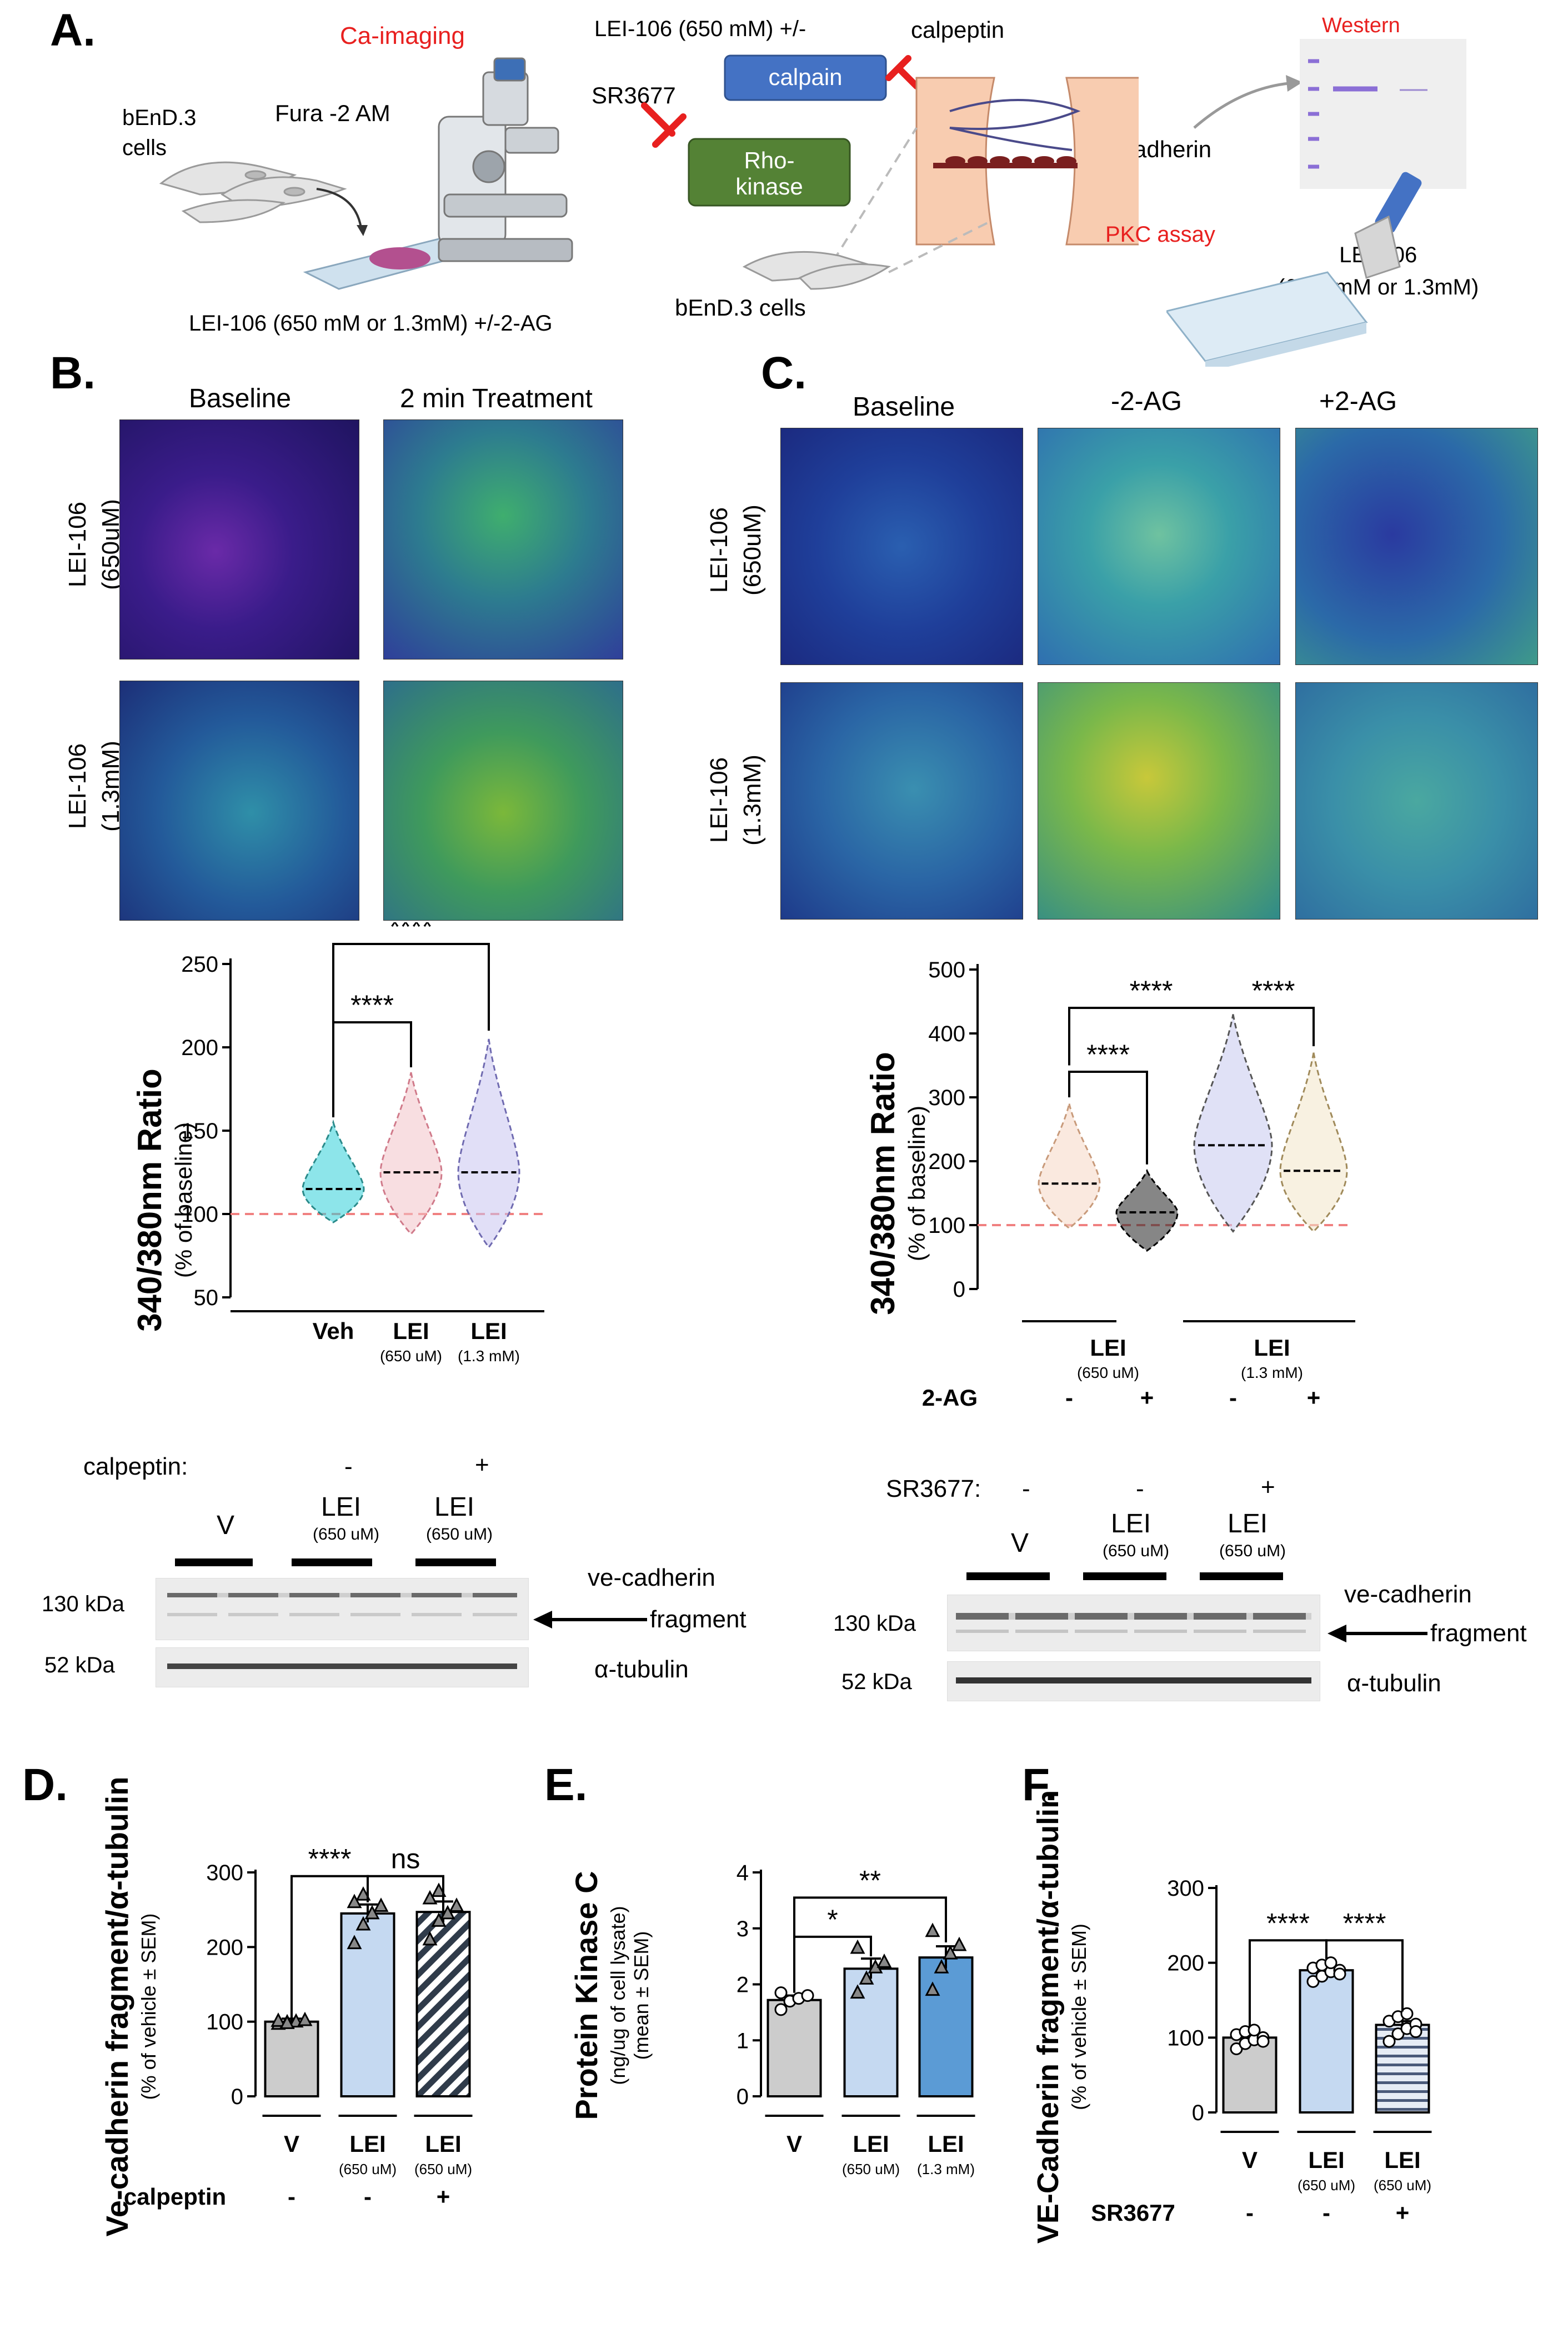 This screenshot has width=1568, height=2338. What do you see at coordinates (1377, 1634) in the screenshot?
I see `wr-fragment-arrow-icon` at bounding box center [1377, 1634].